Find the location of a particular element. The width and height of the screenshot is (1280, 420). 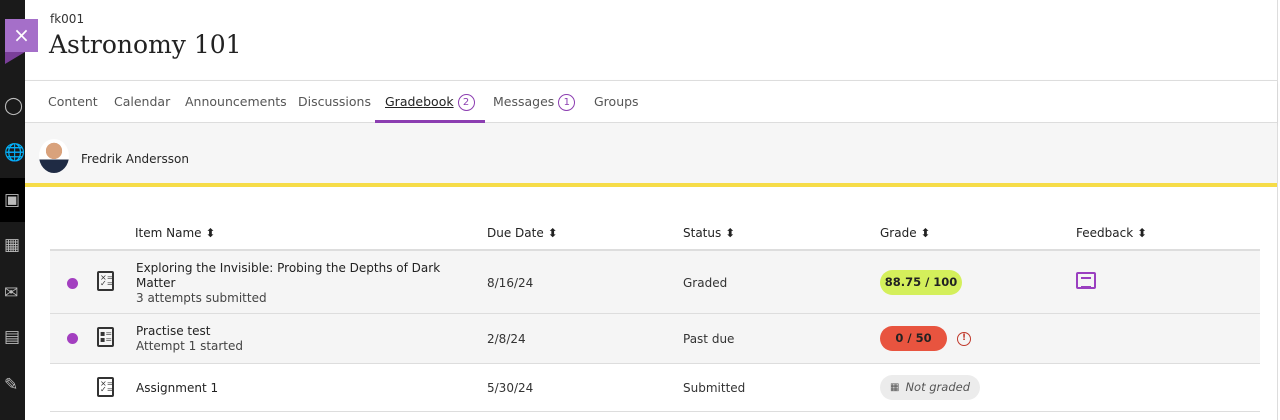

student-header: Fredrik Andersson is located at coordinates (651, 155).